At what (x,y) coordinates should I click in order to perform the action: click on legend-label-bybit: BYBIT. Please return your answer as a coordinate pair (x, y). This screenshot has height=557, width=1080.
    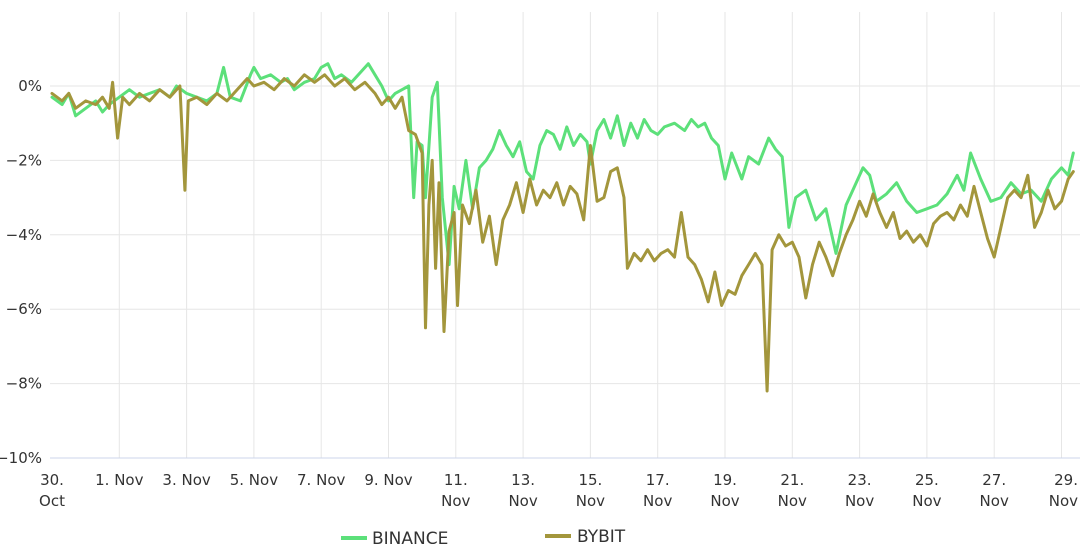
    Looking at the image, I should click on (601, 537).